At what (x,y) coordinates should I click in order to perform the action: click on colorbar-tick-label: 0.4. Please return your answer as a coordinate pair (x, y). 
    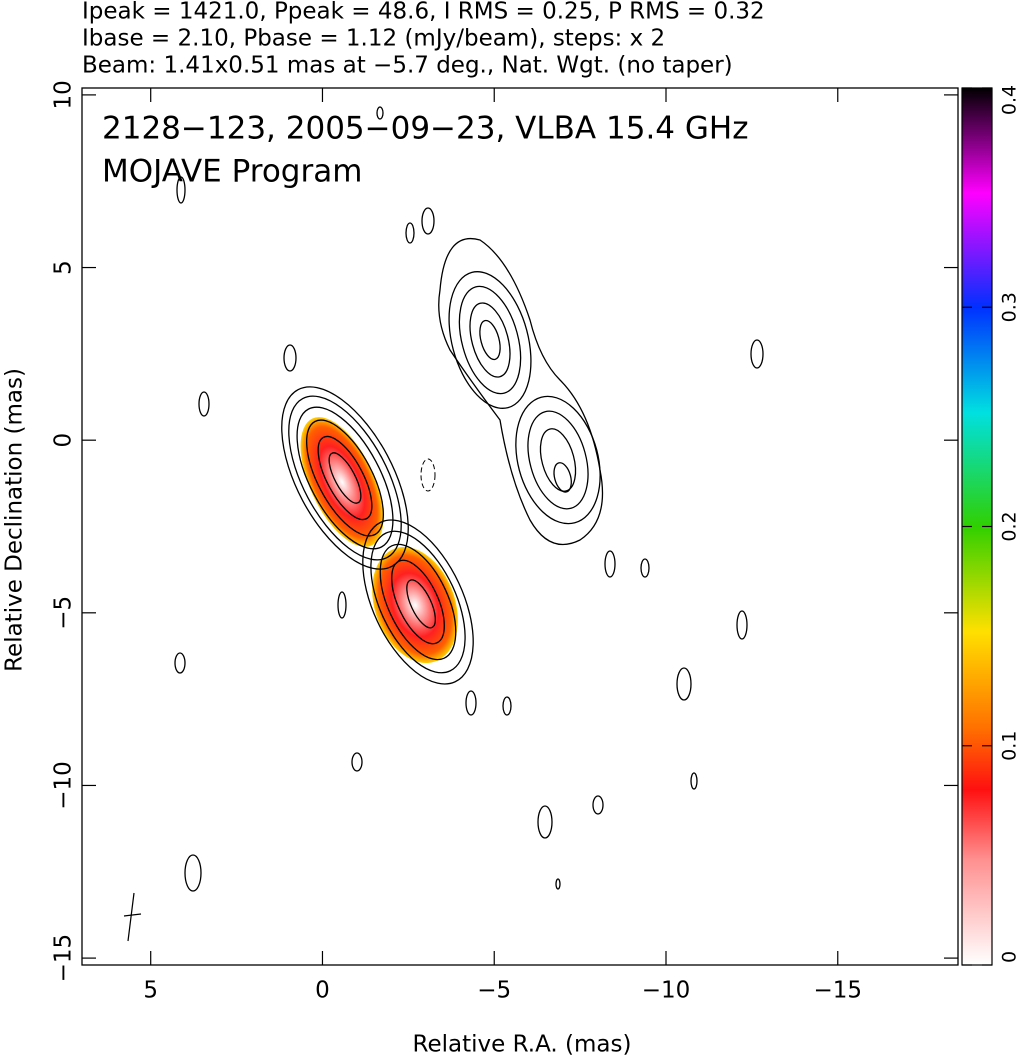
    Looking at the image, I should click on (1010, 100).